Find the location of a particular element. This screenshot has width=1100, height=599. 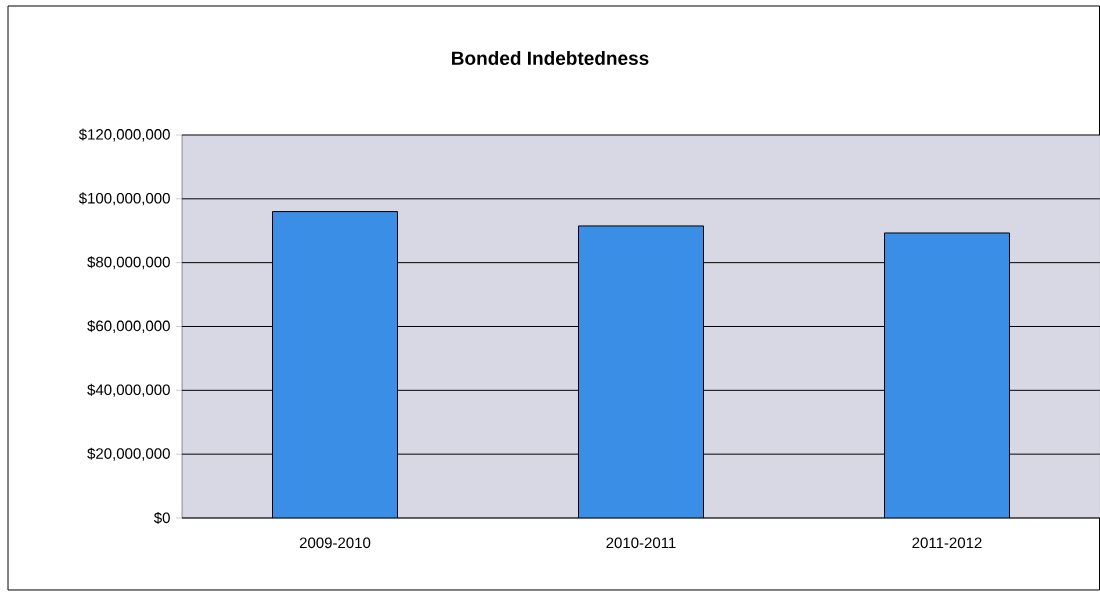

y-tick-label: $80,000,000 is located at coordinates (128, 263).